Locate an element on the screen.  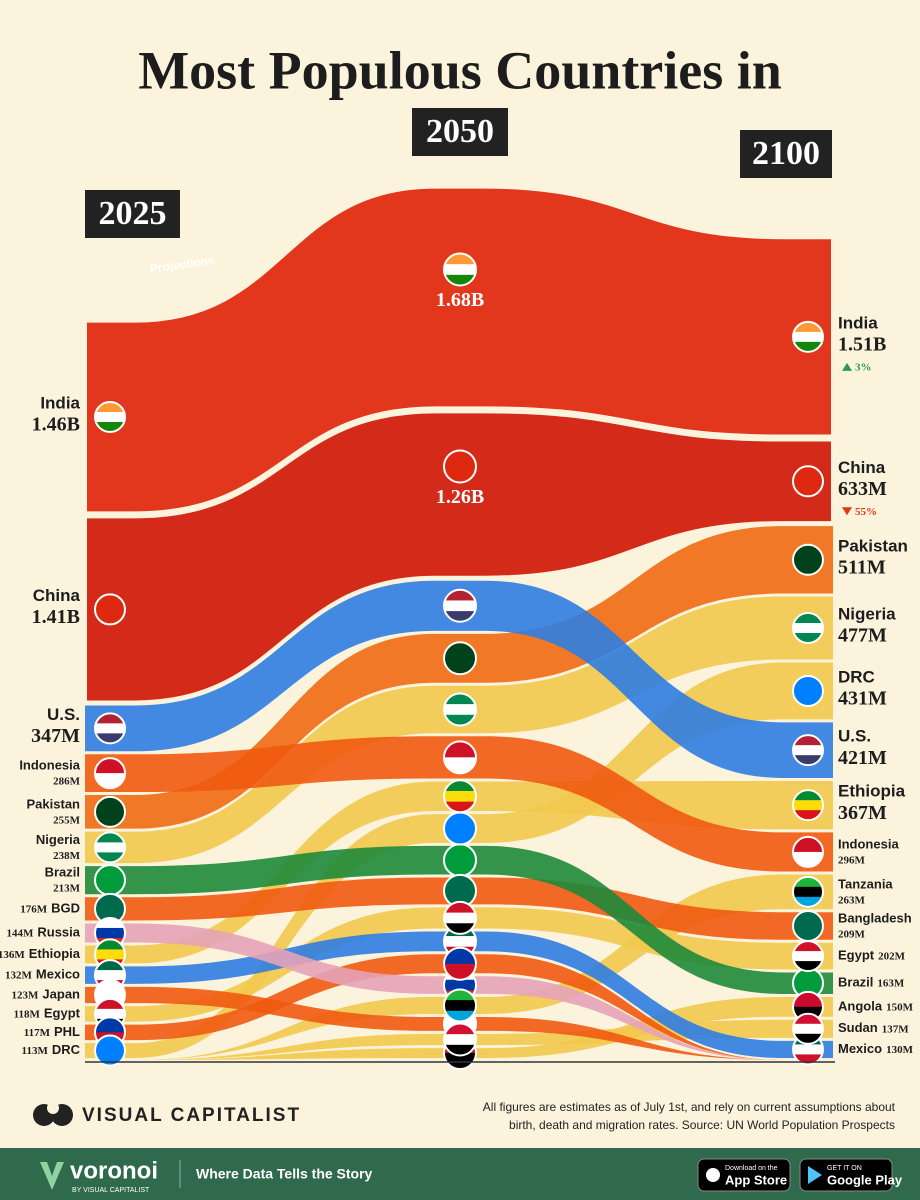
store-name: Google Play is located at coordinates (865, 1179).